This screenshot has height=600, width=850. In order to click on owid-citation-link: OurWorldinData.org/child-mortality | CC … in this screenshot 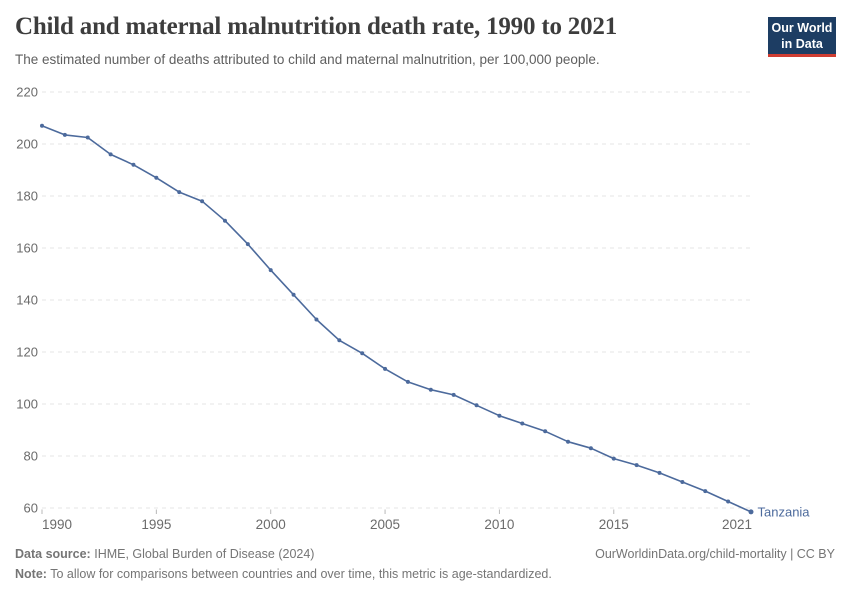, I will do `click(715, 554)`.